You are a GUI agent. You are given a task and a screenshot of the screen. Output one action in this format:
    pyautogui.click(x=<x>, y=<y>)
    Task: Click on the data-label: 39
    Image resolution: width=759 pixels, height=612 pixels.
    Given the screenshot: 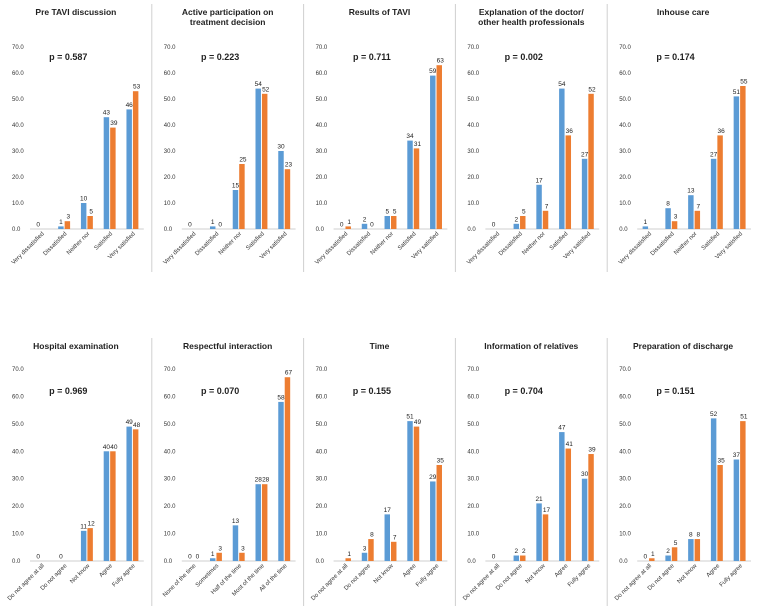 What is the action you would take?
    pyautogui.click(x=114, y=123)
    